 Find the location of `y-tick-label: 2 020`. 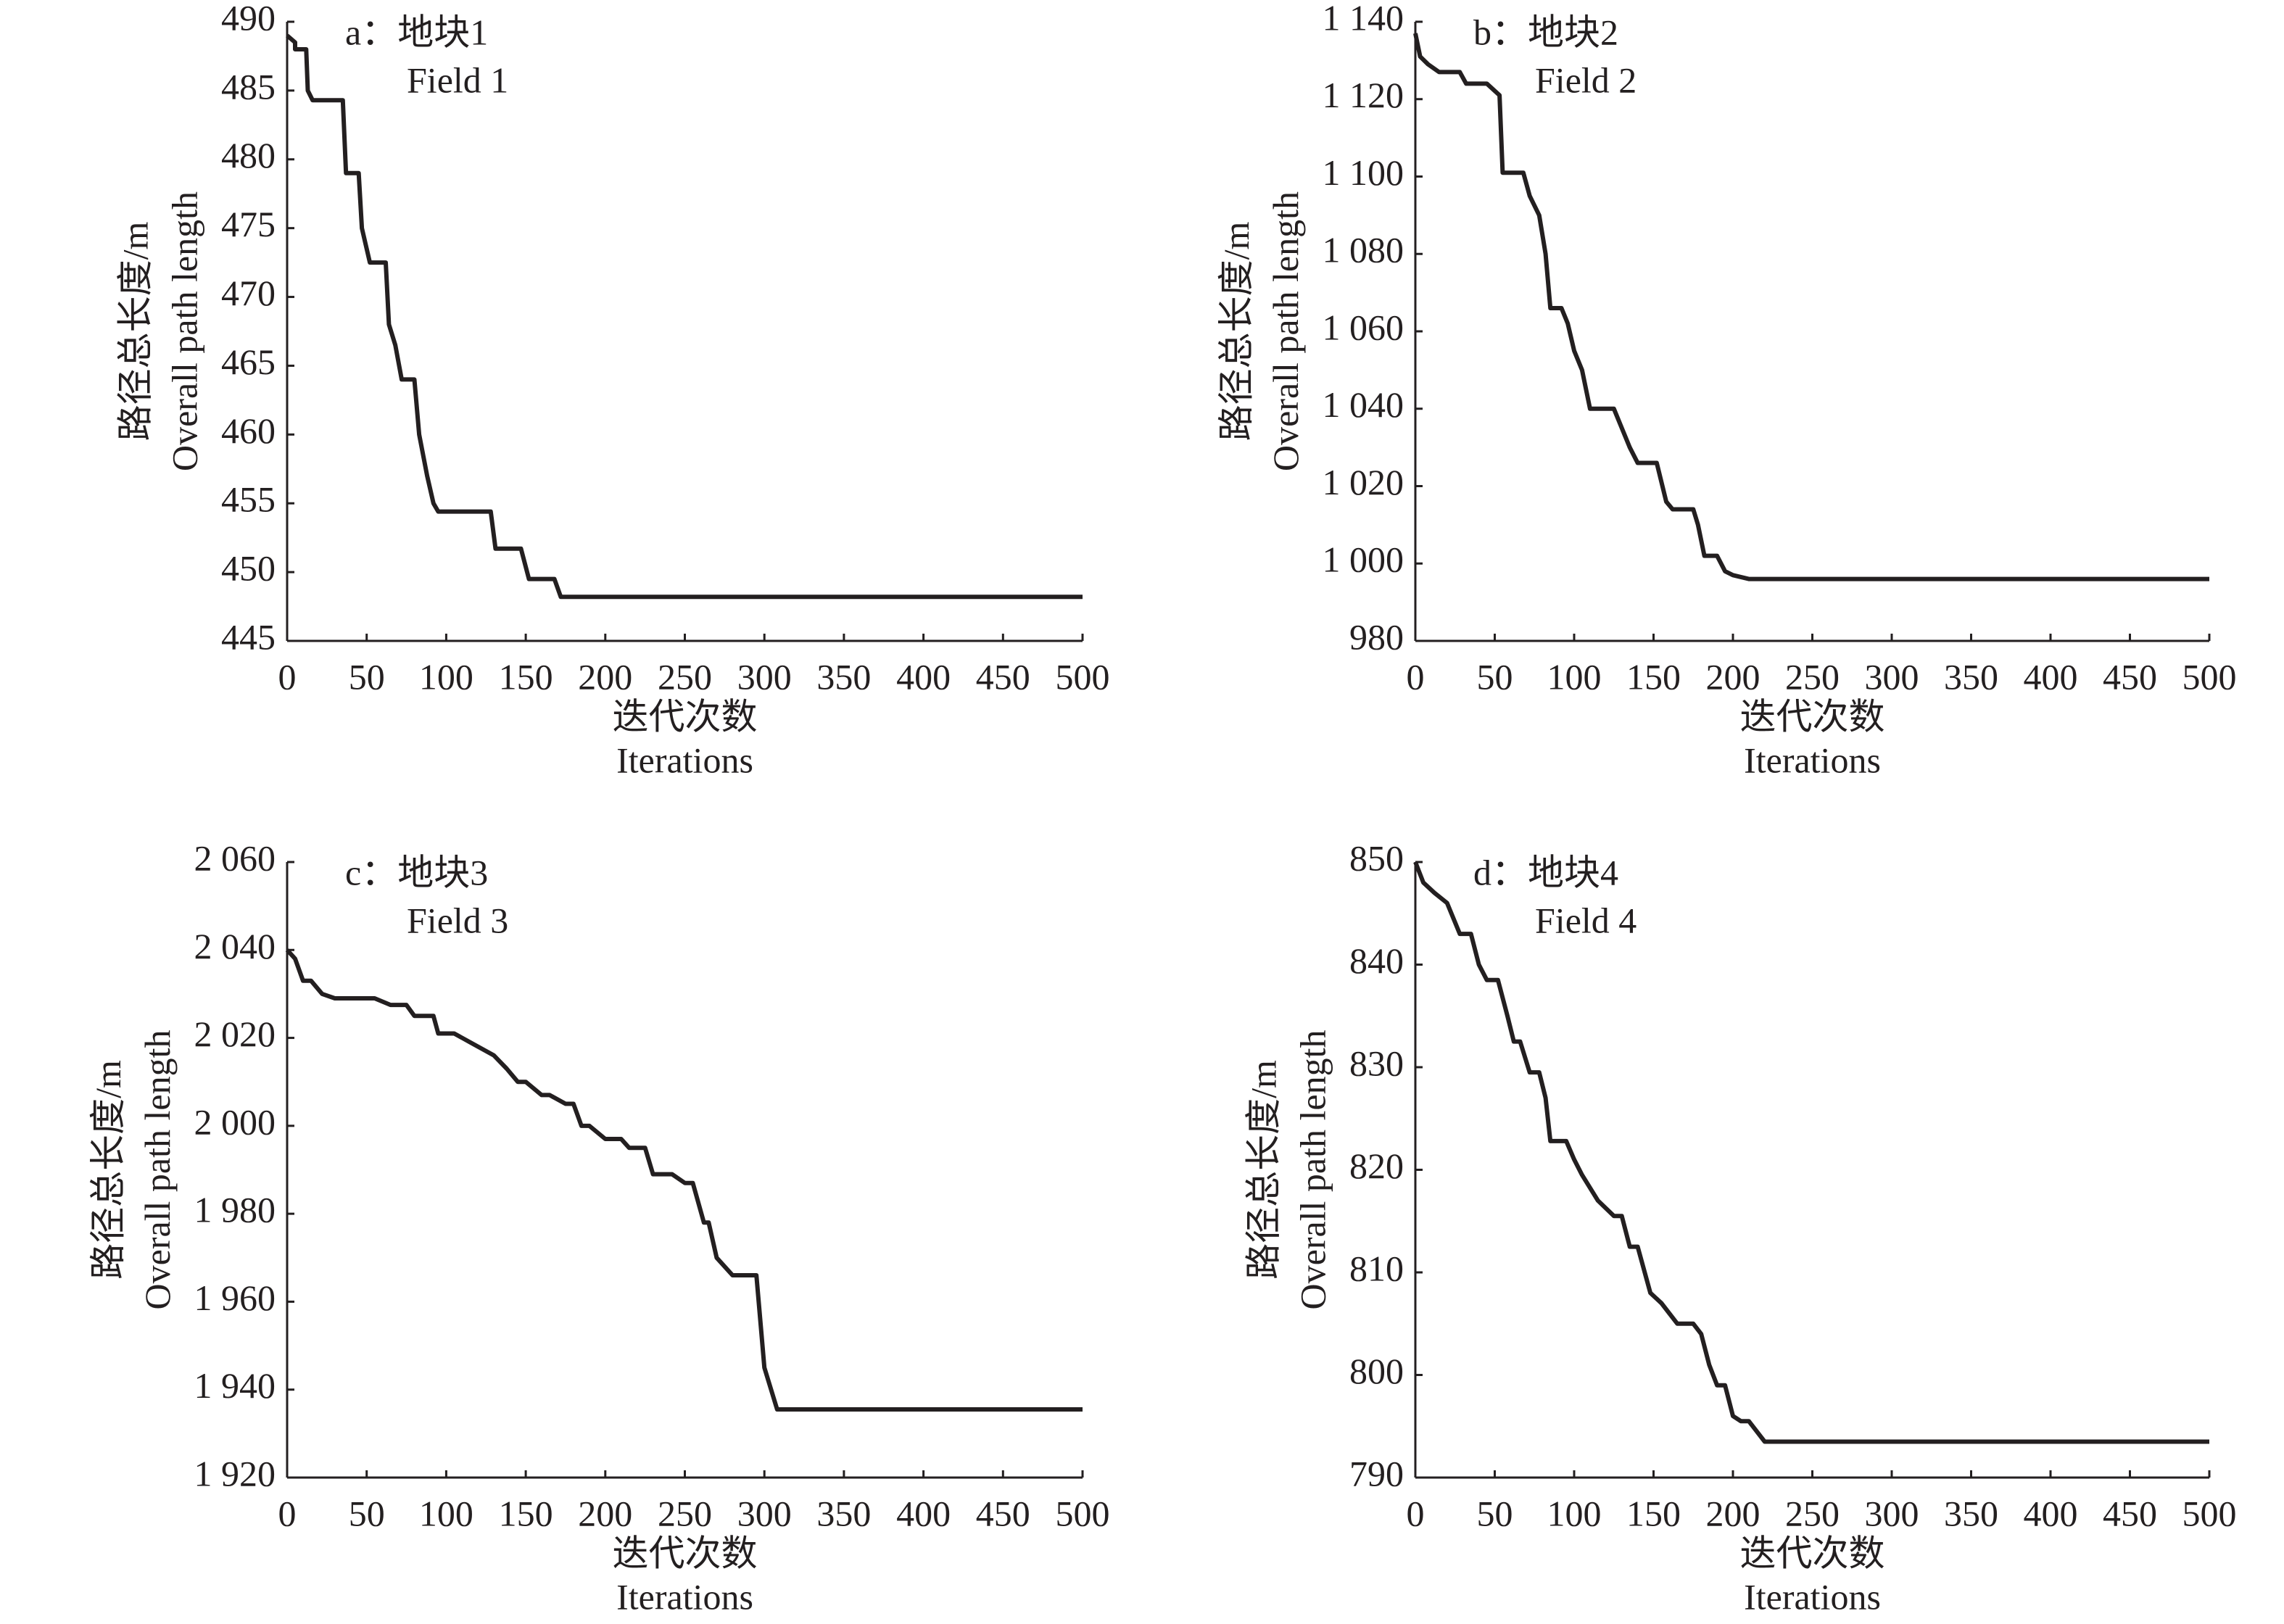

y-tick-label: 2 020 is located at coordinates (235, 1034).